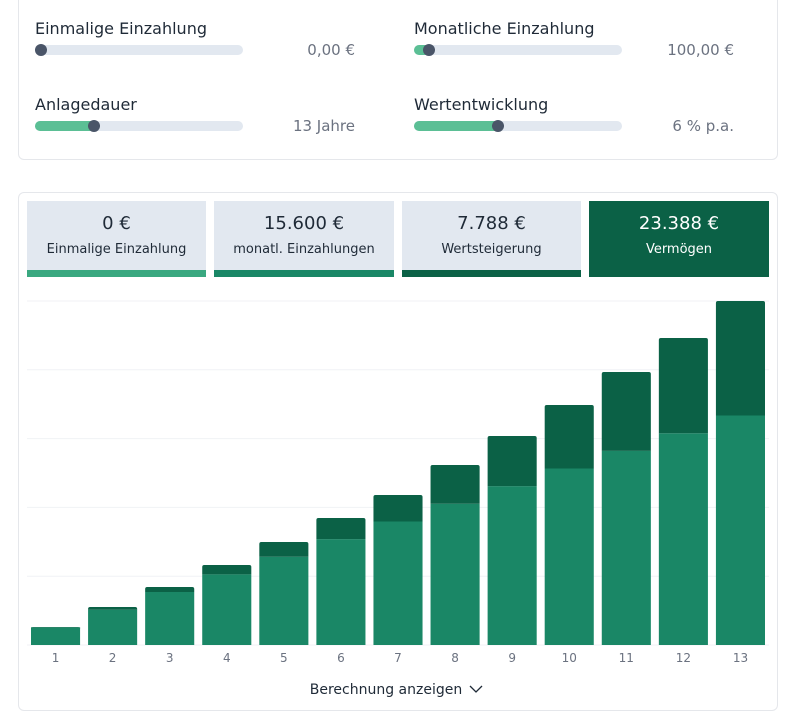 The height and width of the screenshot is (722, 800). What do you see at coordinates (304, 239) in the screenshot?
I see `summary-box: 15.600 € monatl. Einzahlungen` at bounding box center [304, 239].